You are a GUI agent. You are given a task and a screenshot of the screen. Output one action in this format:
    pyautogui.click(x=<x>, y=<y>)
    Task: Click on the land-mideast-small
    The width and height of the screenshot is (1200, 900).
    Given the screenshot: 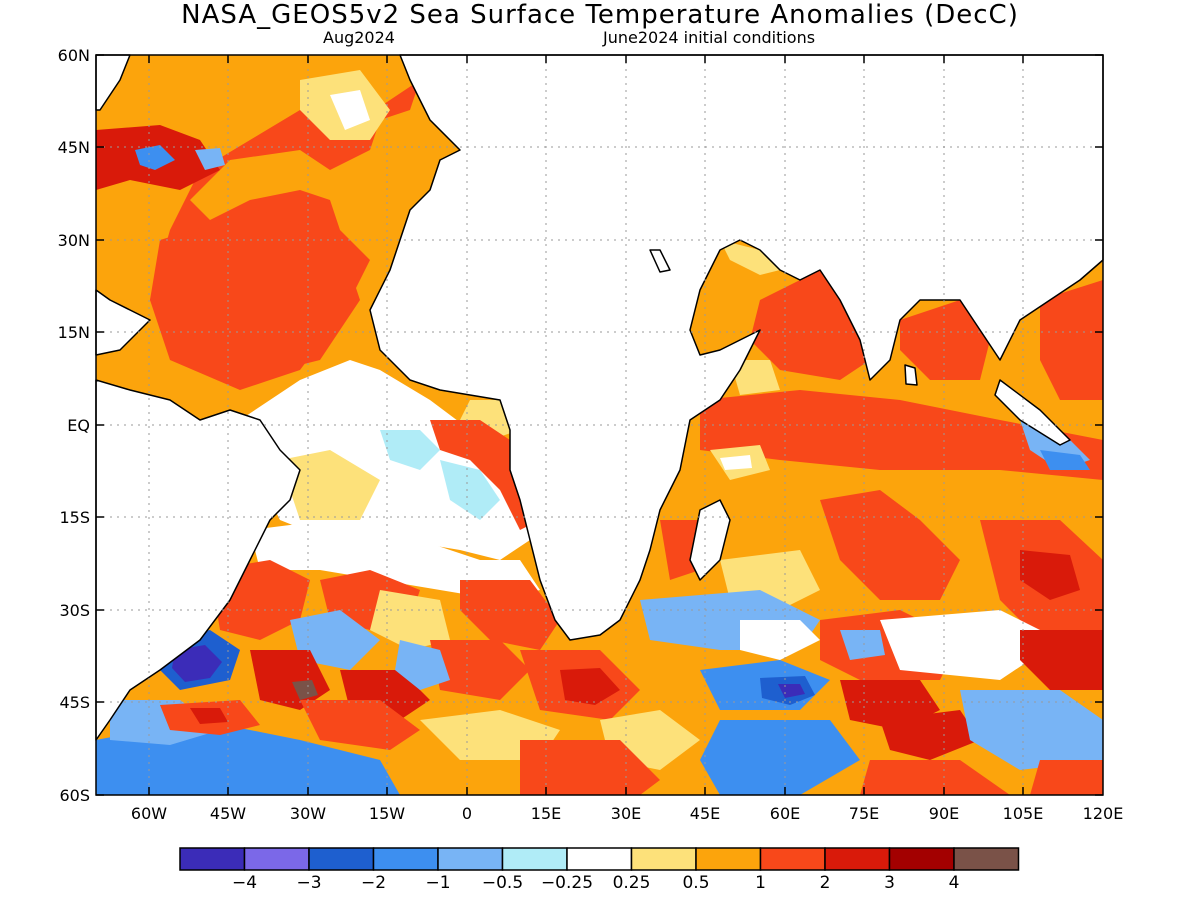 What is the action you would take?
    pyautogui.click(x=660, y=261)
    